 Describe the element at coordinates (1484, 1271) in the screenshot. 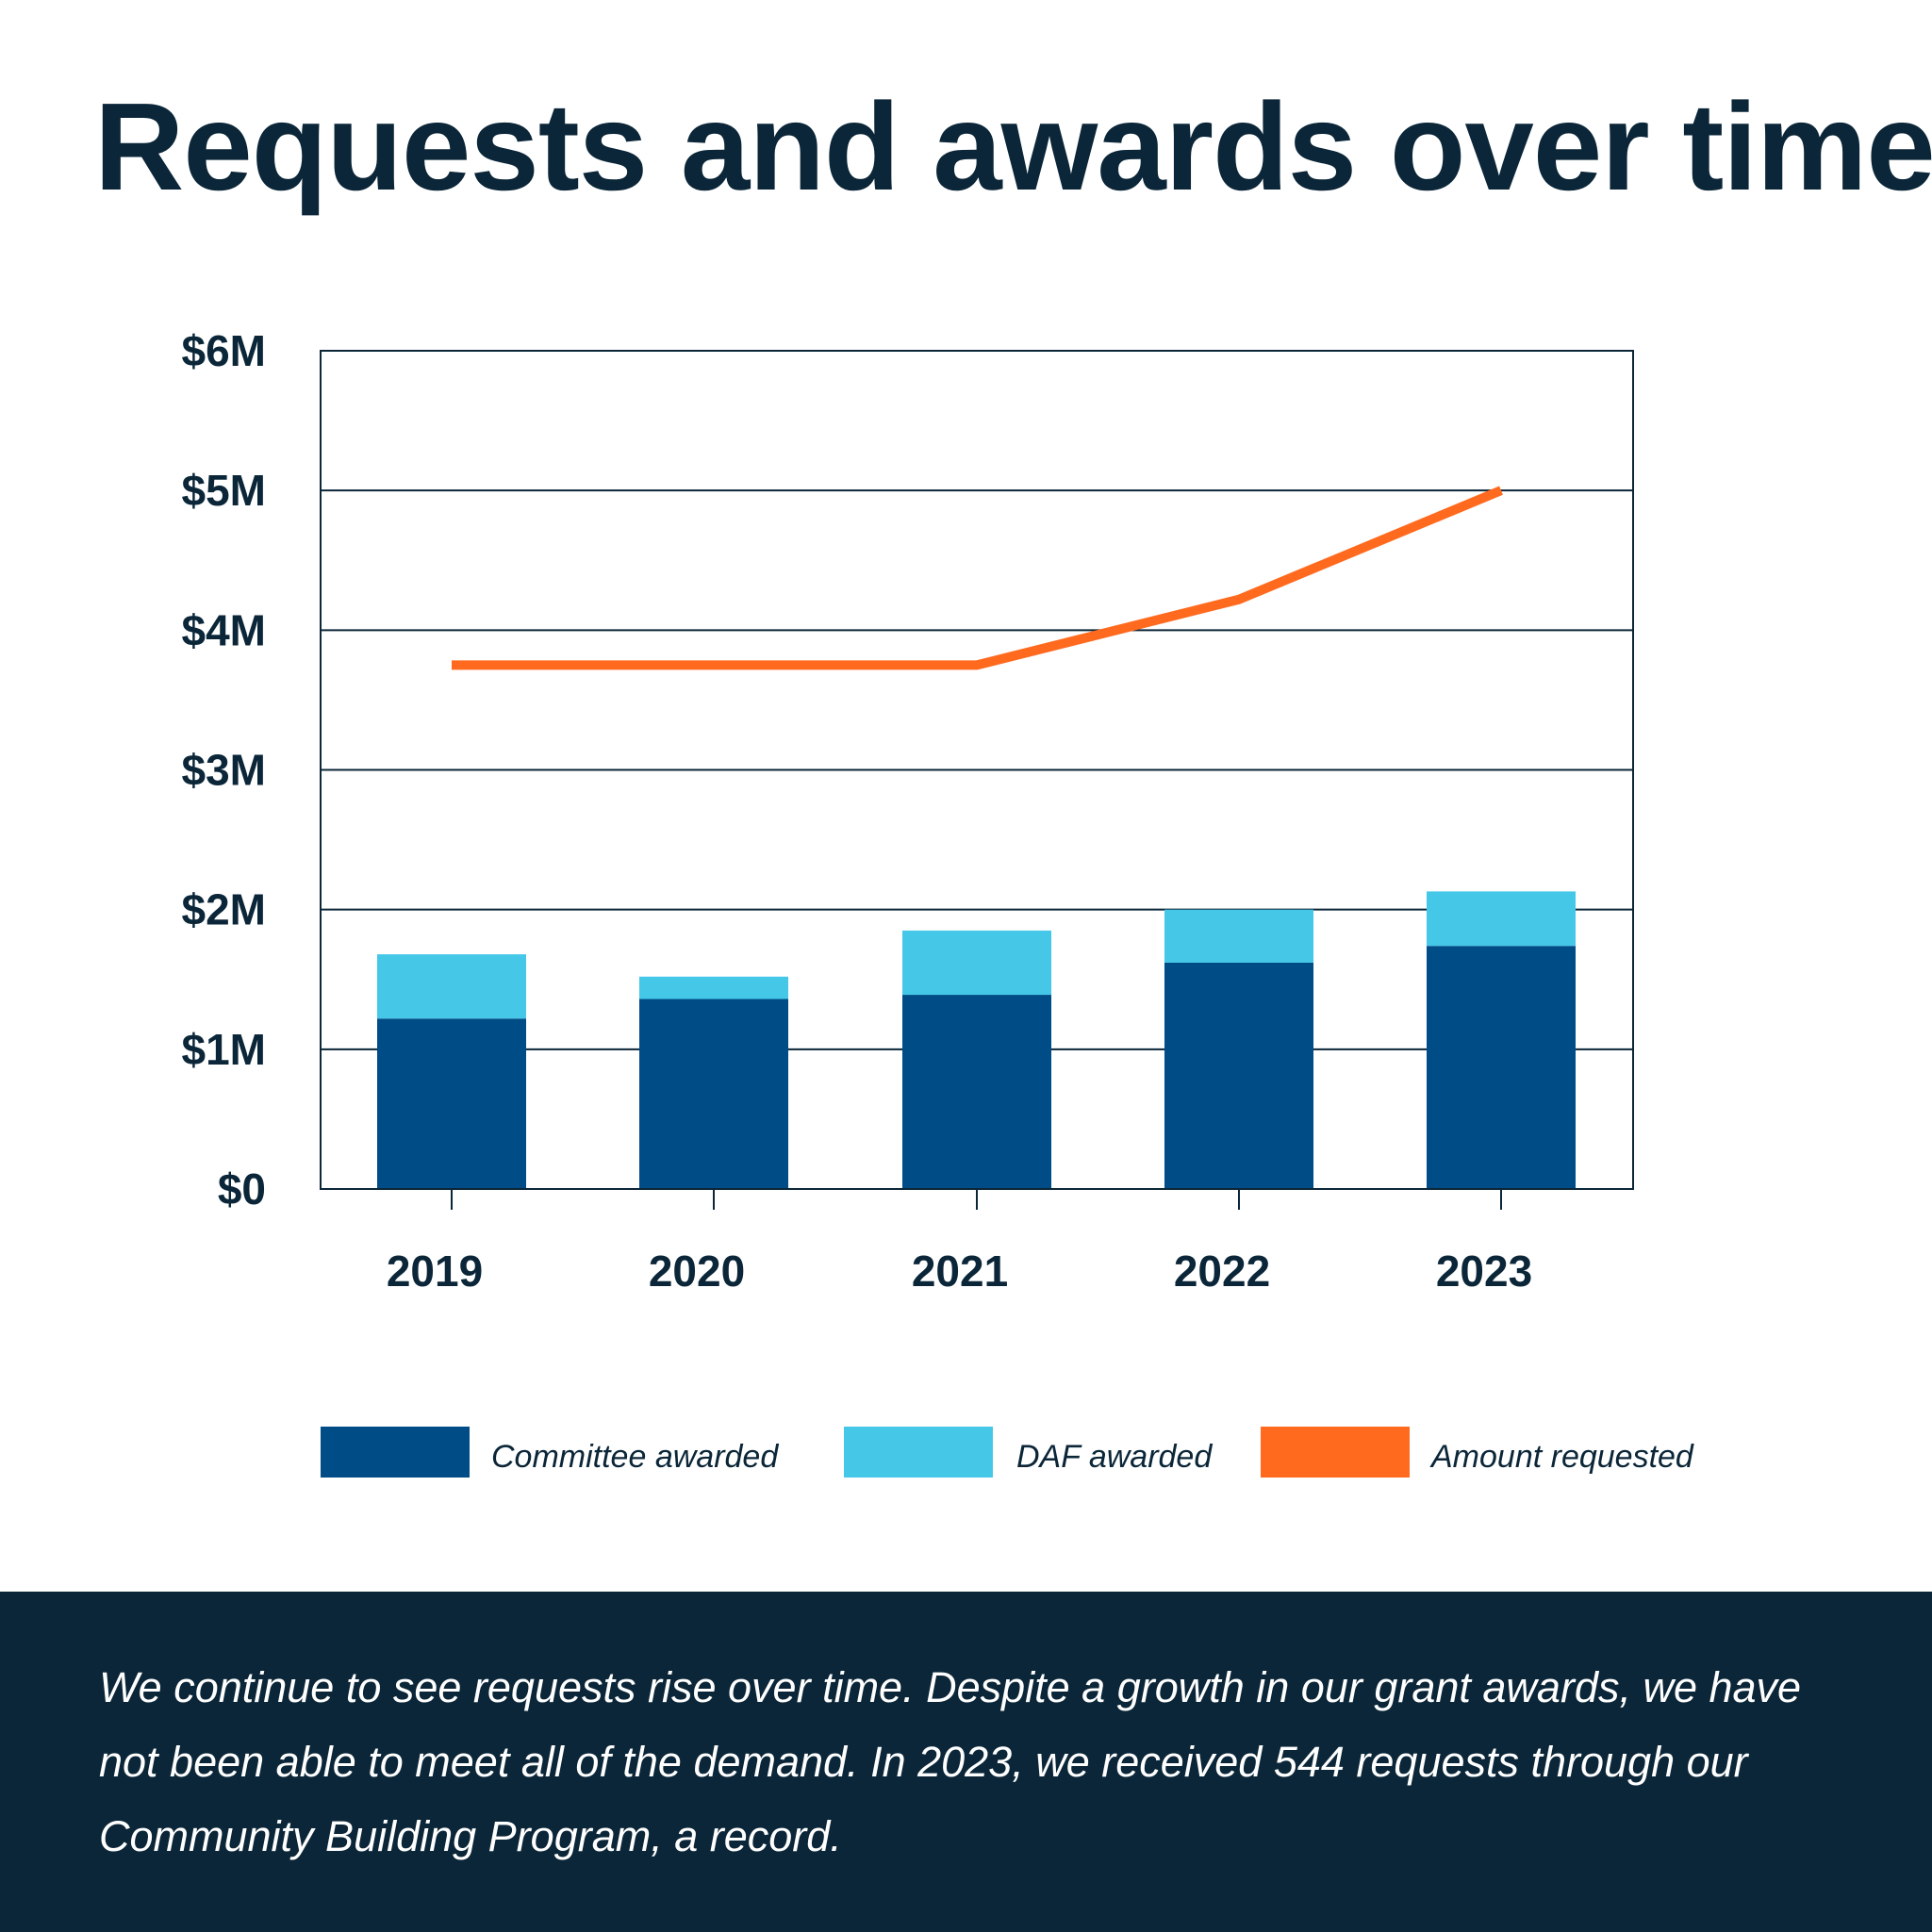

I see `x-tick-label: 2023` at that location.